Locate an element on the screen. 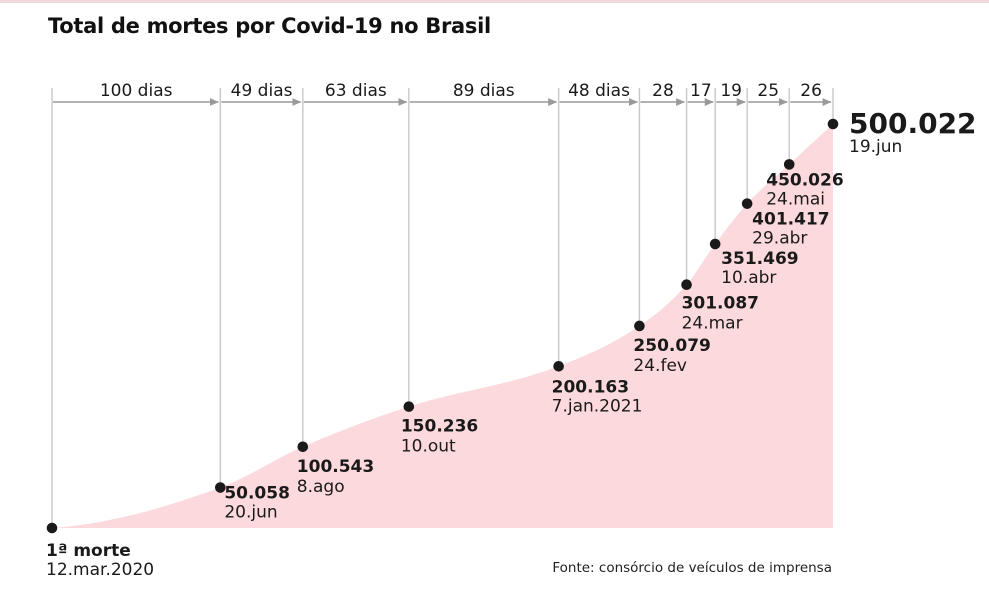 The image size is (989, 599). interval-label: 28 is located at coordinates (663, 91).